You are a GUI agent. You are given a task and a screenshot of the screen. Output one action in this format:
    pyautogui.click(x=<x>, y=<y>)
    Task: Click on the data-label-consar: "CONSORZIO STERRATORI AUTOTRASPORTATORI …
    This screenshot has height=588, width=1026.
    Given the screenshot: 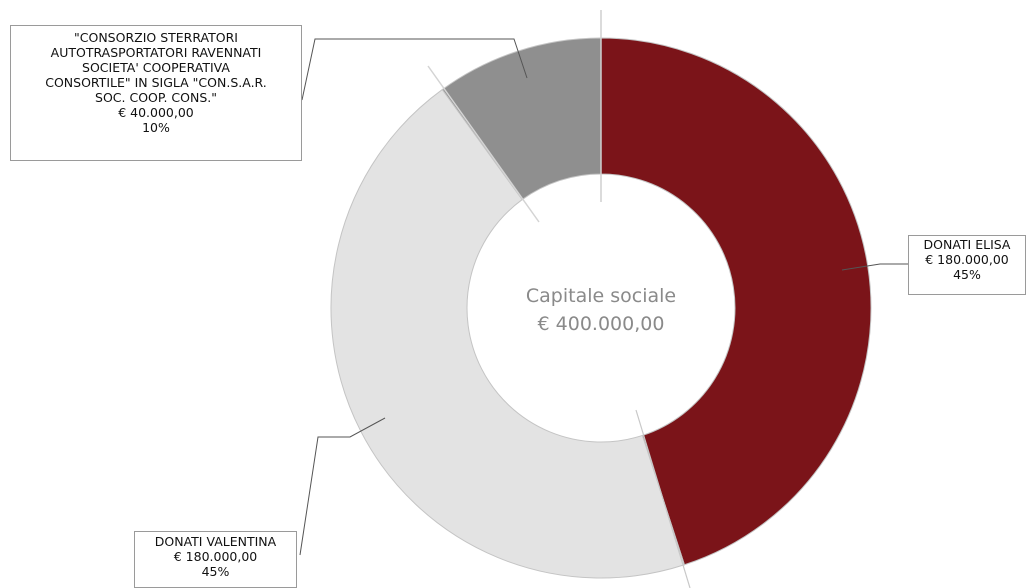 What is the action you would take?
    pyautogui.click(x=156, y=93)
    